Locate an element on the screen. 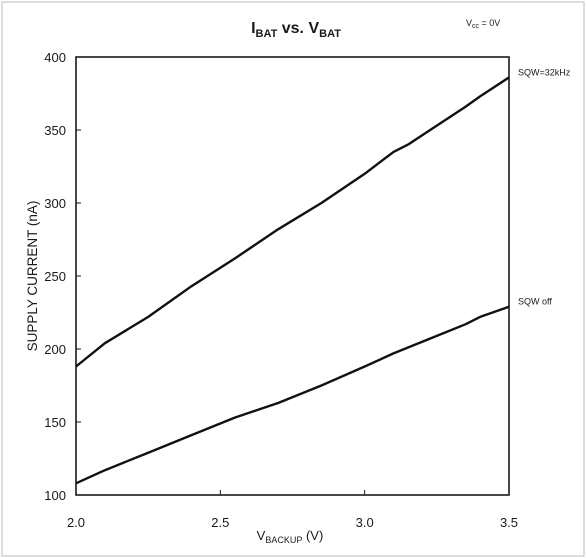 The height and width of the screenshot is (558, 586). x-tick-label: 2.5 is located at coordinates (220, 522).